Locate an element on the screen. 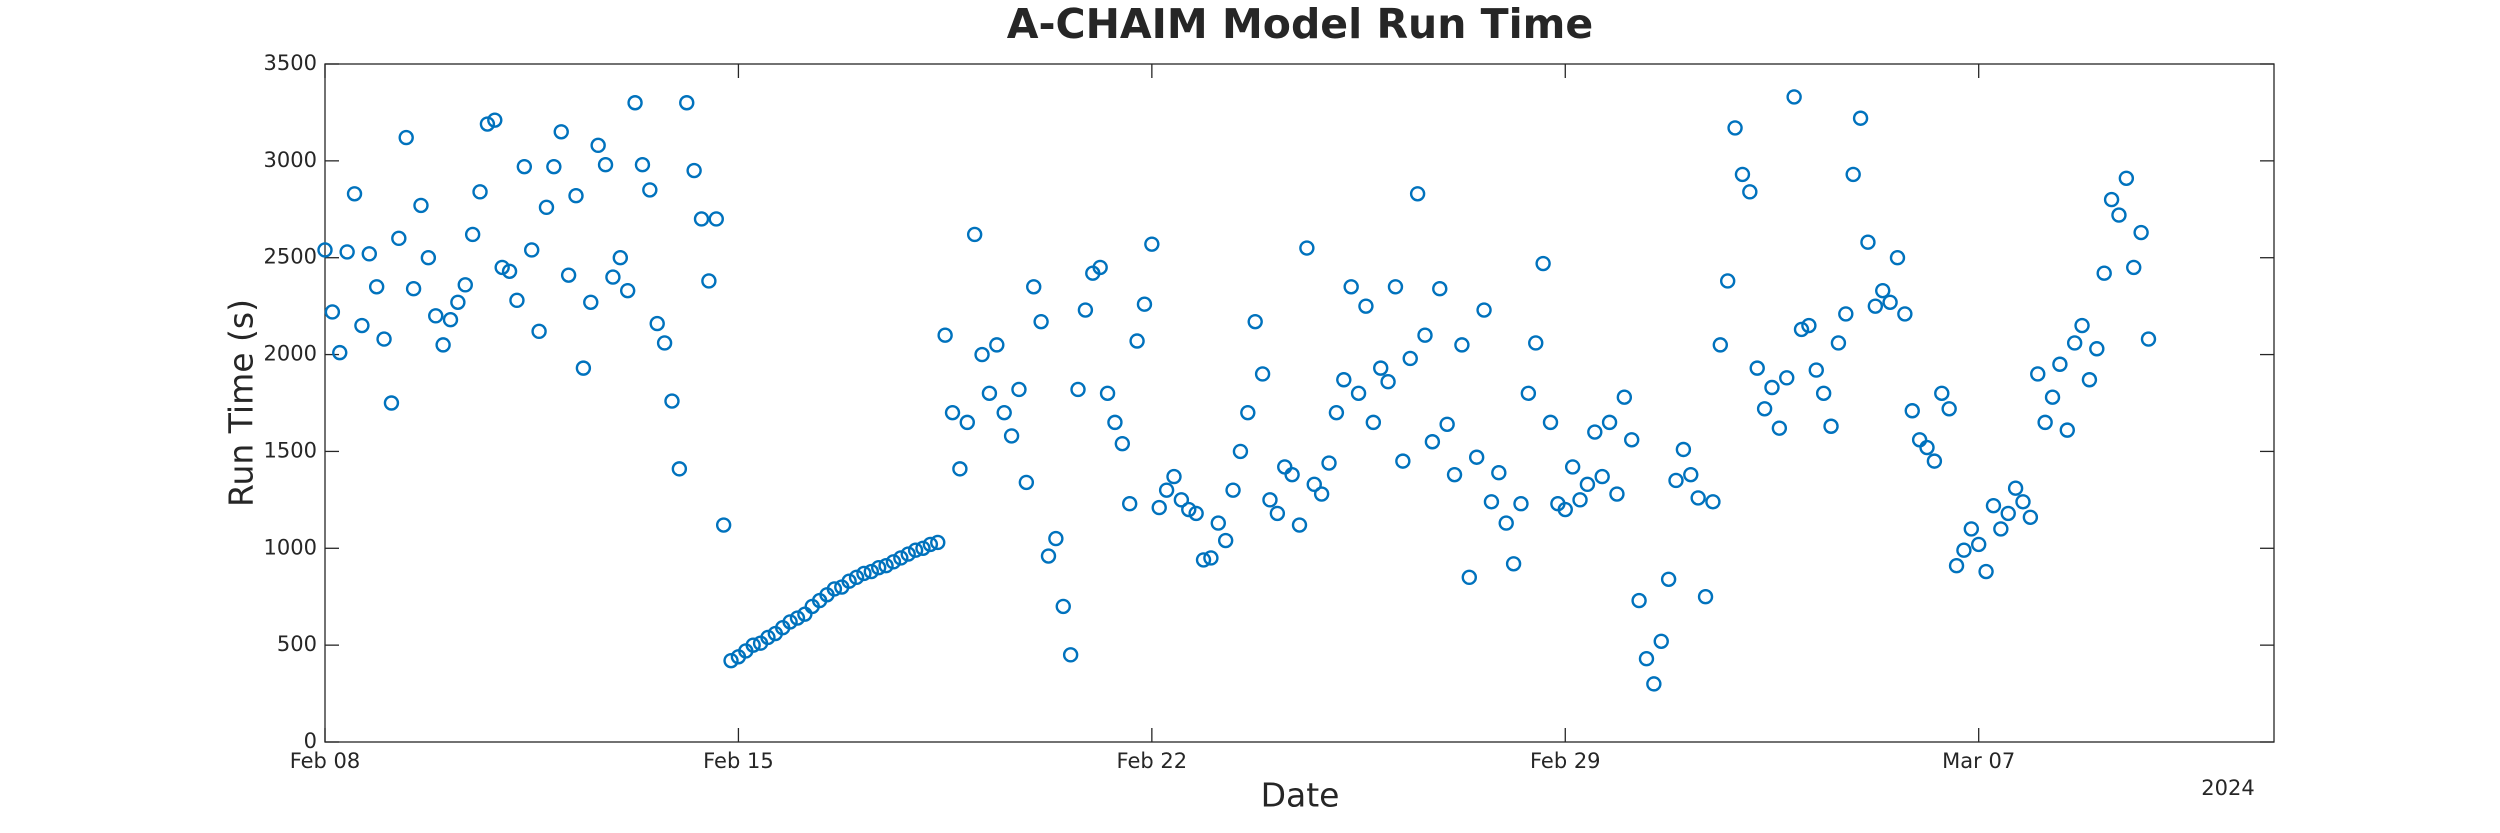  x-tick-label: Mar 07 is located at coordinates (1978, 761).